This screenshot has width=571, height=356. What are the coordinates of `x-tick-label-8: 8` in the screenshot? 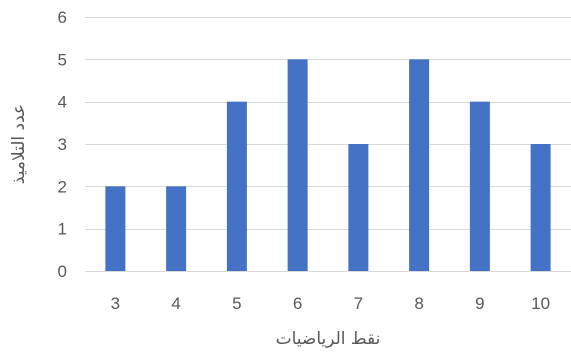 It's located at (418, 303).